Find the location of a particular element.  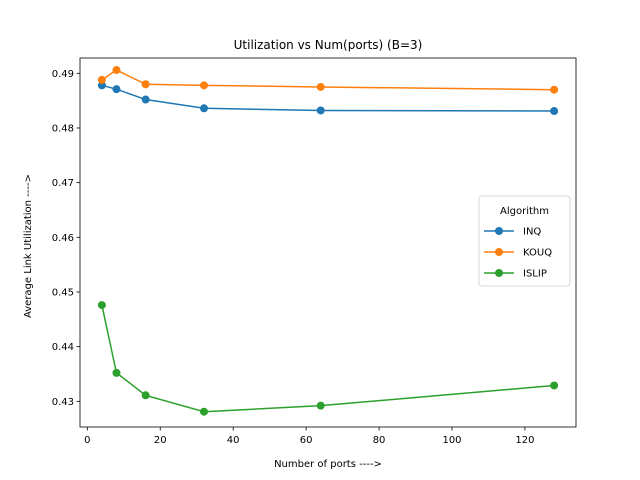

y-tick-label: 0.48 is located at coordinates (63, 128).